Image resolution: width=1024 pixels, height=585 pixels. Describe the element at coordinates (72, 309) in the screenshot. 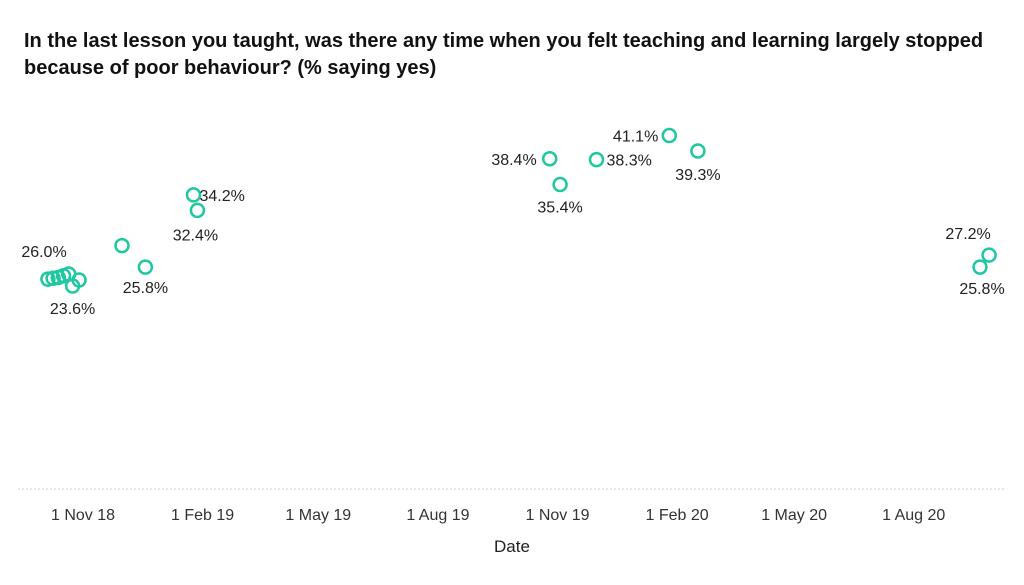

I see `data-label: 23.6%` at that location.